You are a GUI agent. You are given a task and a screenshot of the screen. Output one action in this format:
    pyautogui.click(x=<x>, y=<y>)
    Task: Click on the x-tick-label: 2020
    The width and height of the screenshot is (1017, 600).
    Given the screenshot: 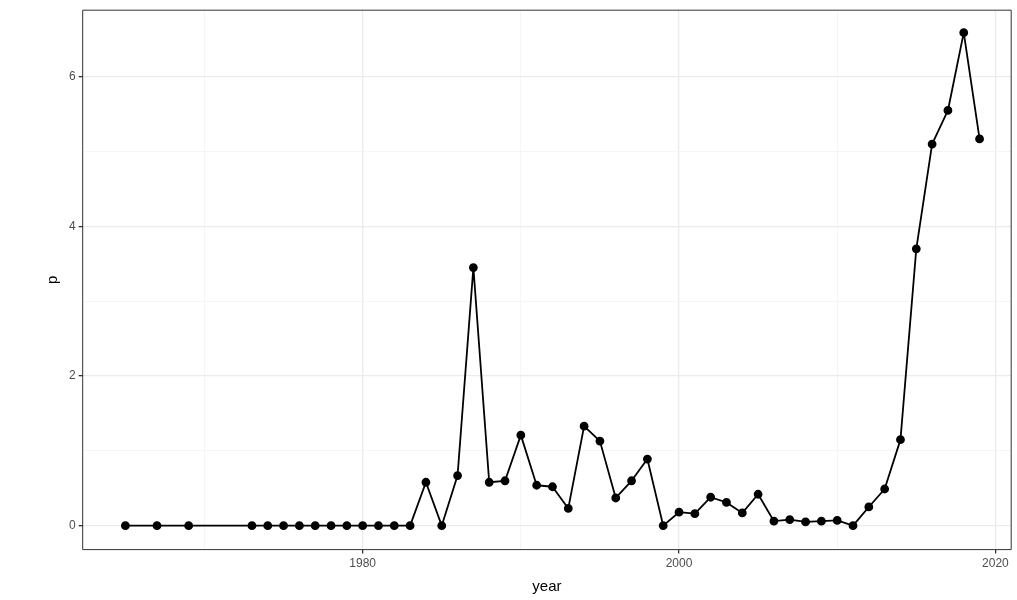 What is the action you would take?
    pyautogui.click(x=996, y=563)
    